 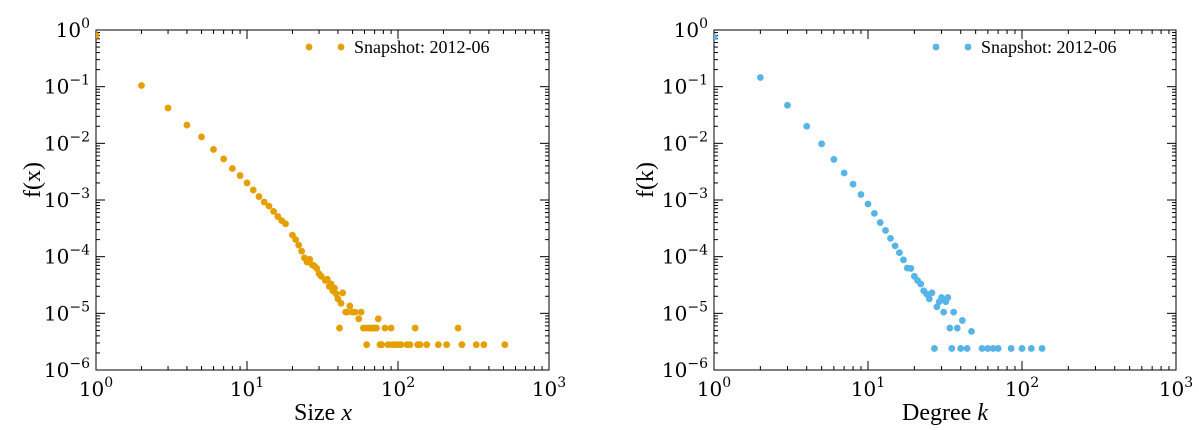 What do you see at coordinates (33, 180) in the screenshot?
I see `left-ylabel: f(x)` at bounding box center [33, 180].